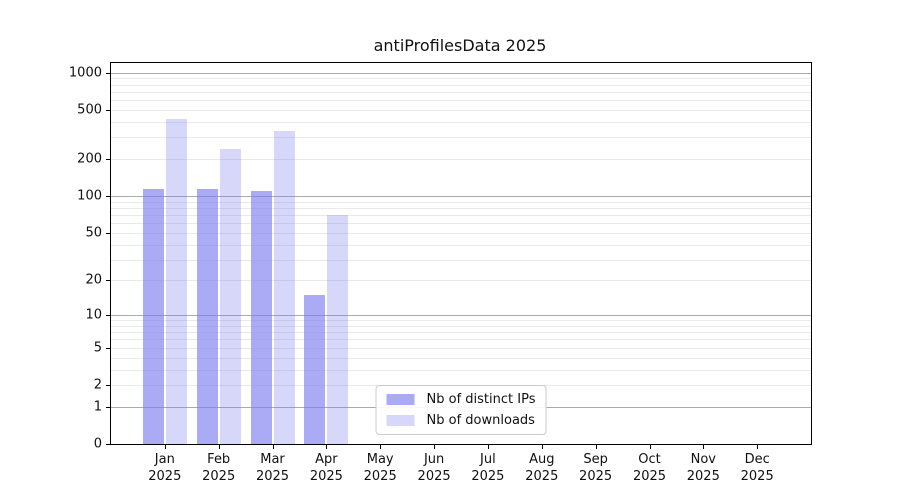 The height and width of the screenshot is (500, 900). What do you see at coordinates (89, 196) in the screenshot?
I see `y-tick-label: 100` at bounding box center [89, 196].